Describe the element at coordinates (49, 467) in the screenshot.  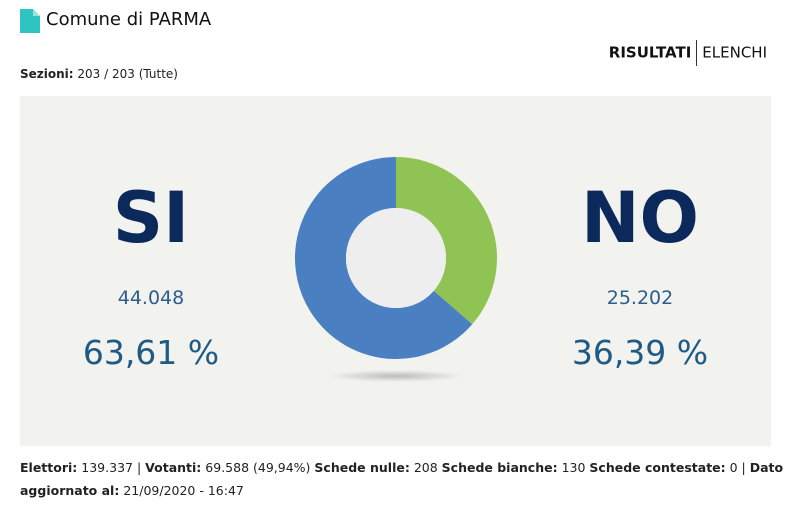
I see `footer-label: Elettori:` at that location.